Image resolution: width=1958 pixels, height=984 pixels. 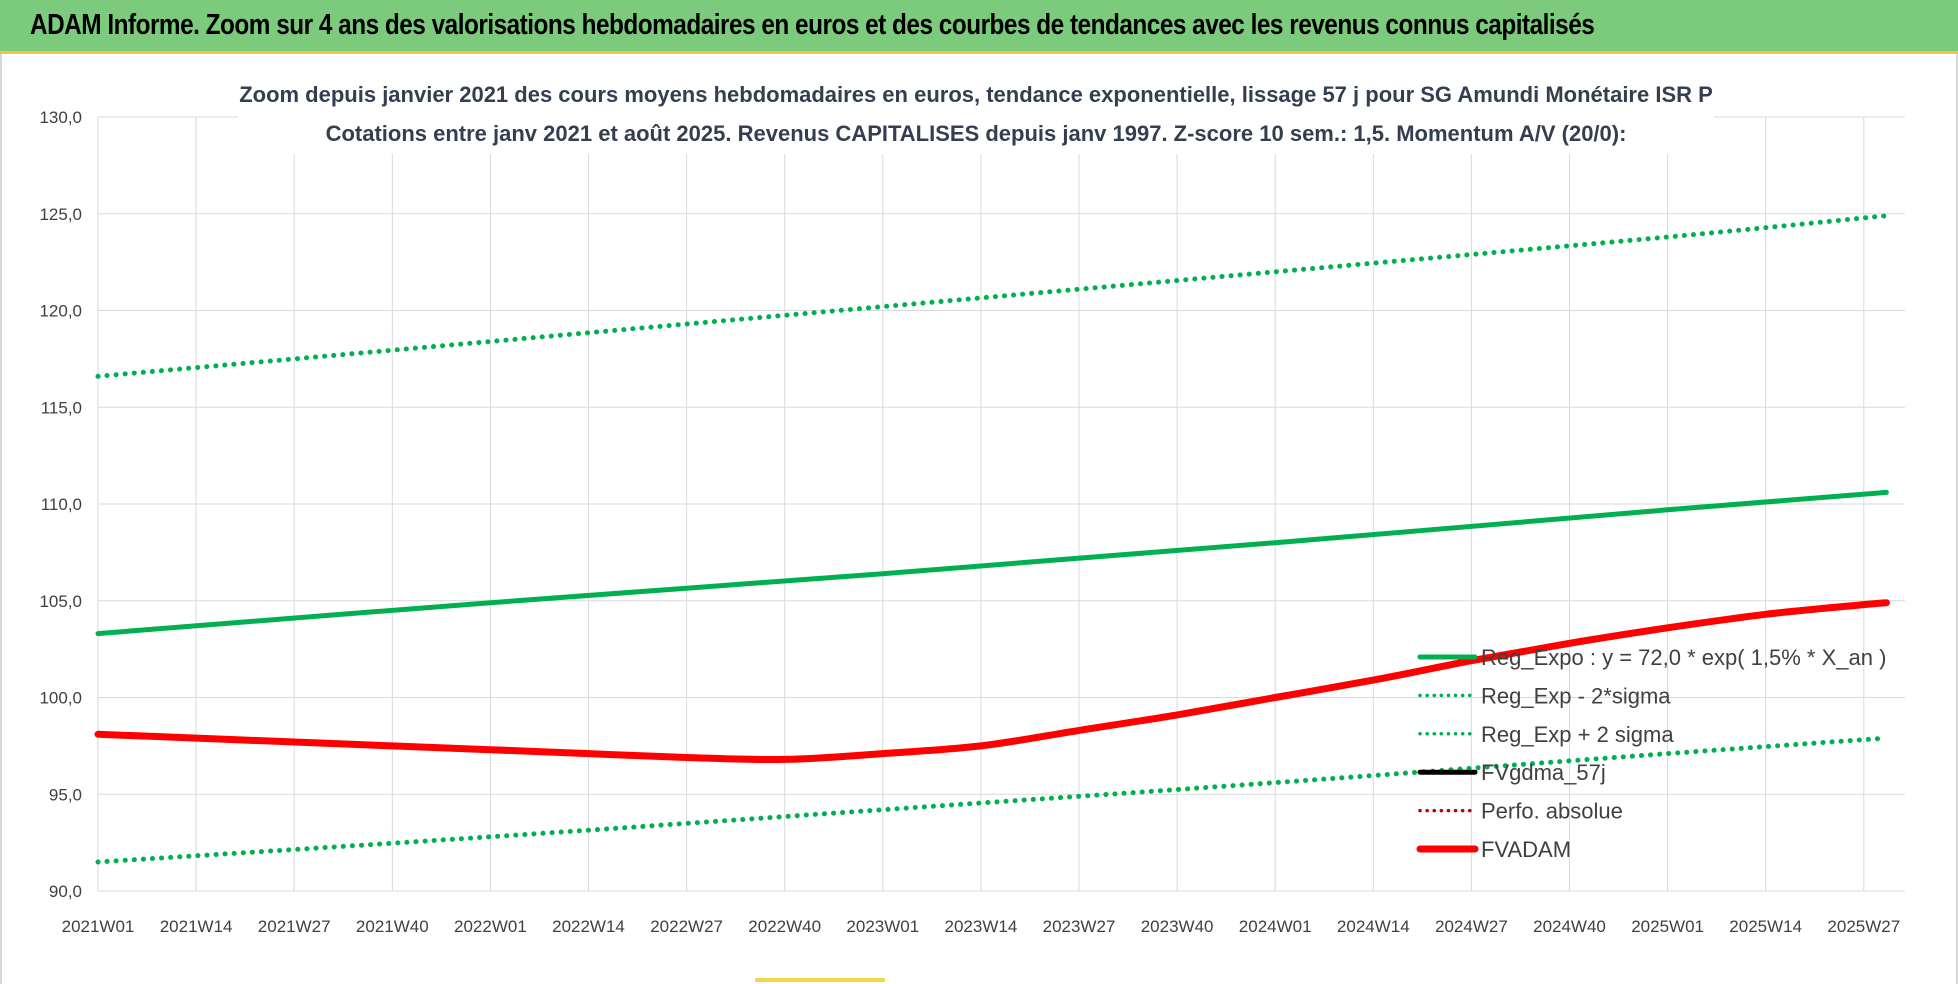 What do you see at coordinates (1177, 926) in the screenshot?
I see `x-tick-label: 2023W40` at bounding box center [1177, 926].